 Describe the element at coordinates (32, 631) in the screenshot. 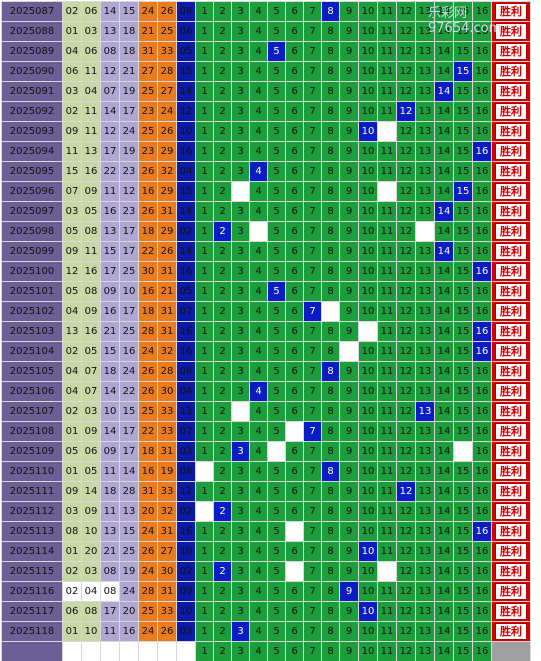

I see `issue-number: 2025118` at that location.